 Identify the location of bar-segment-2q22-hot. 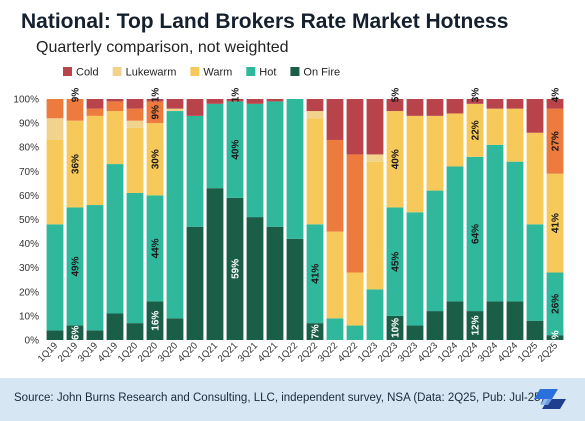
(315, 274).